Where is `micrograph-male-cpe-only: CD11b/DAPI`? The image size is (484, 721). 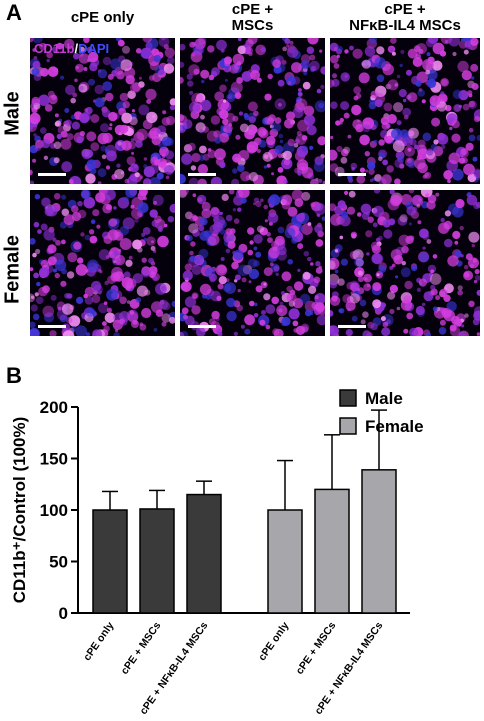 micrograph-male-cpe-only: CD11b/DAPI is located at coordinates (102, 111).